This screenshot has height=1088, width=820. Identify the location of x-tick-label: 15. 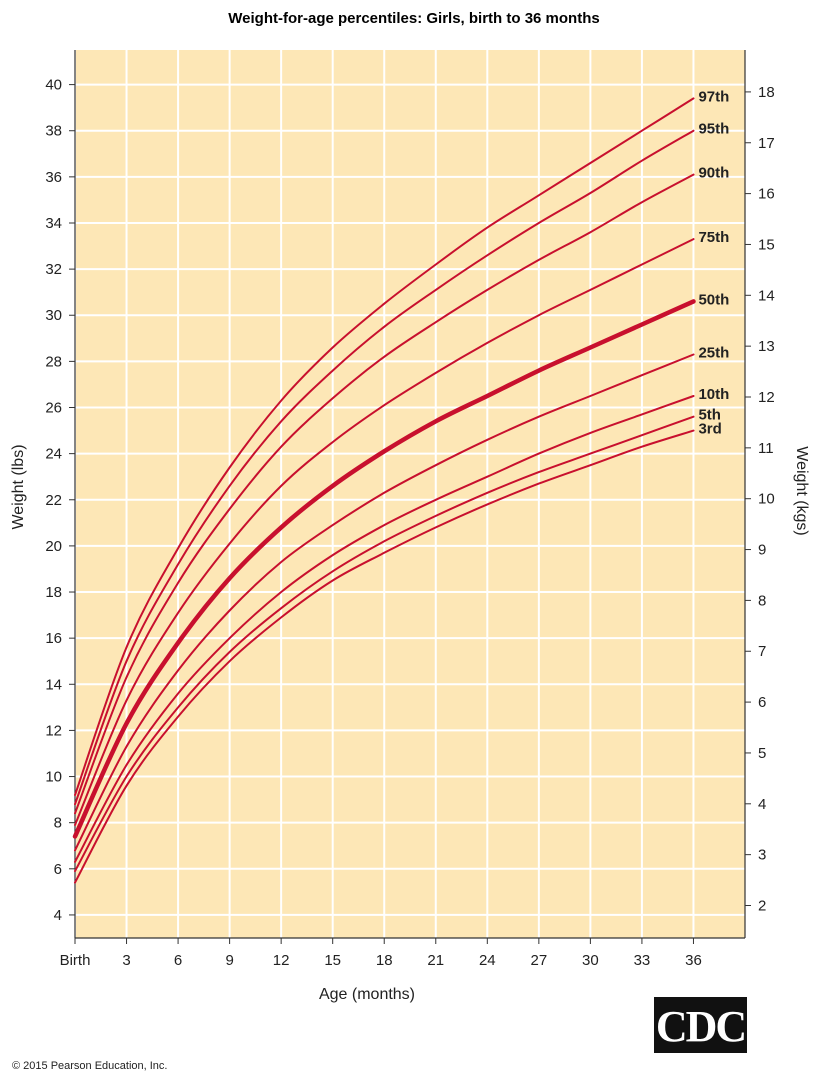
(332, 960).